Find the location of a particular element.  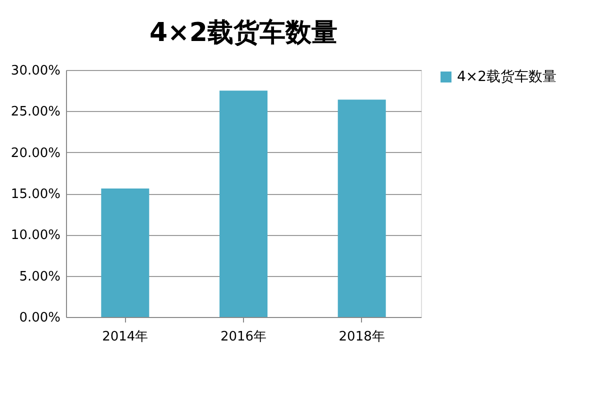

y-tick-label: 10.00% is located at coordinates (35, 236).